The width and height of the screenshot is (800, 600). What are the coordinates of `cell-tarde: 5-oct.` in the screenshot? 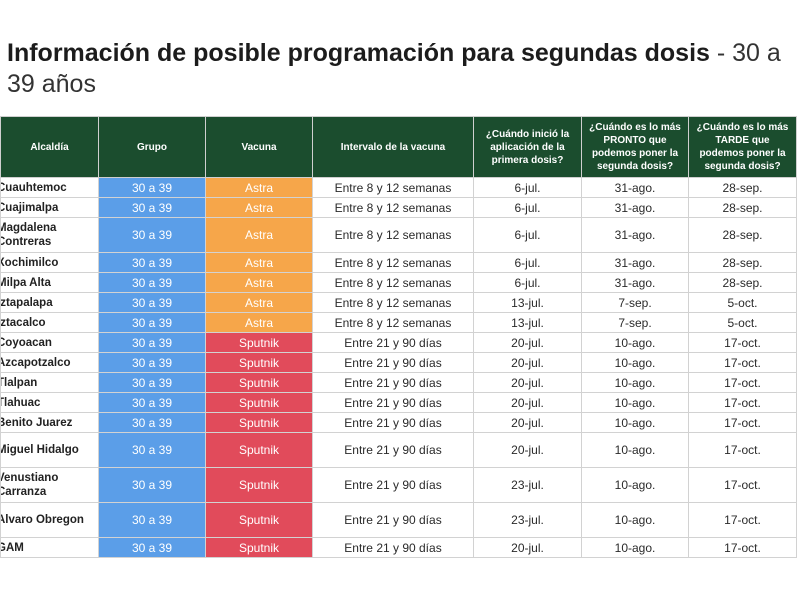 It's located at (742, 302).